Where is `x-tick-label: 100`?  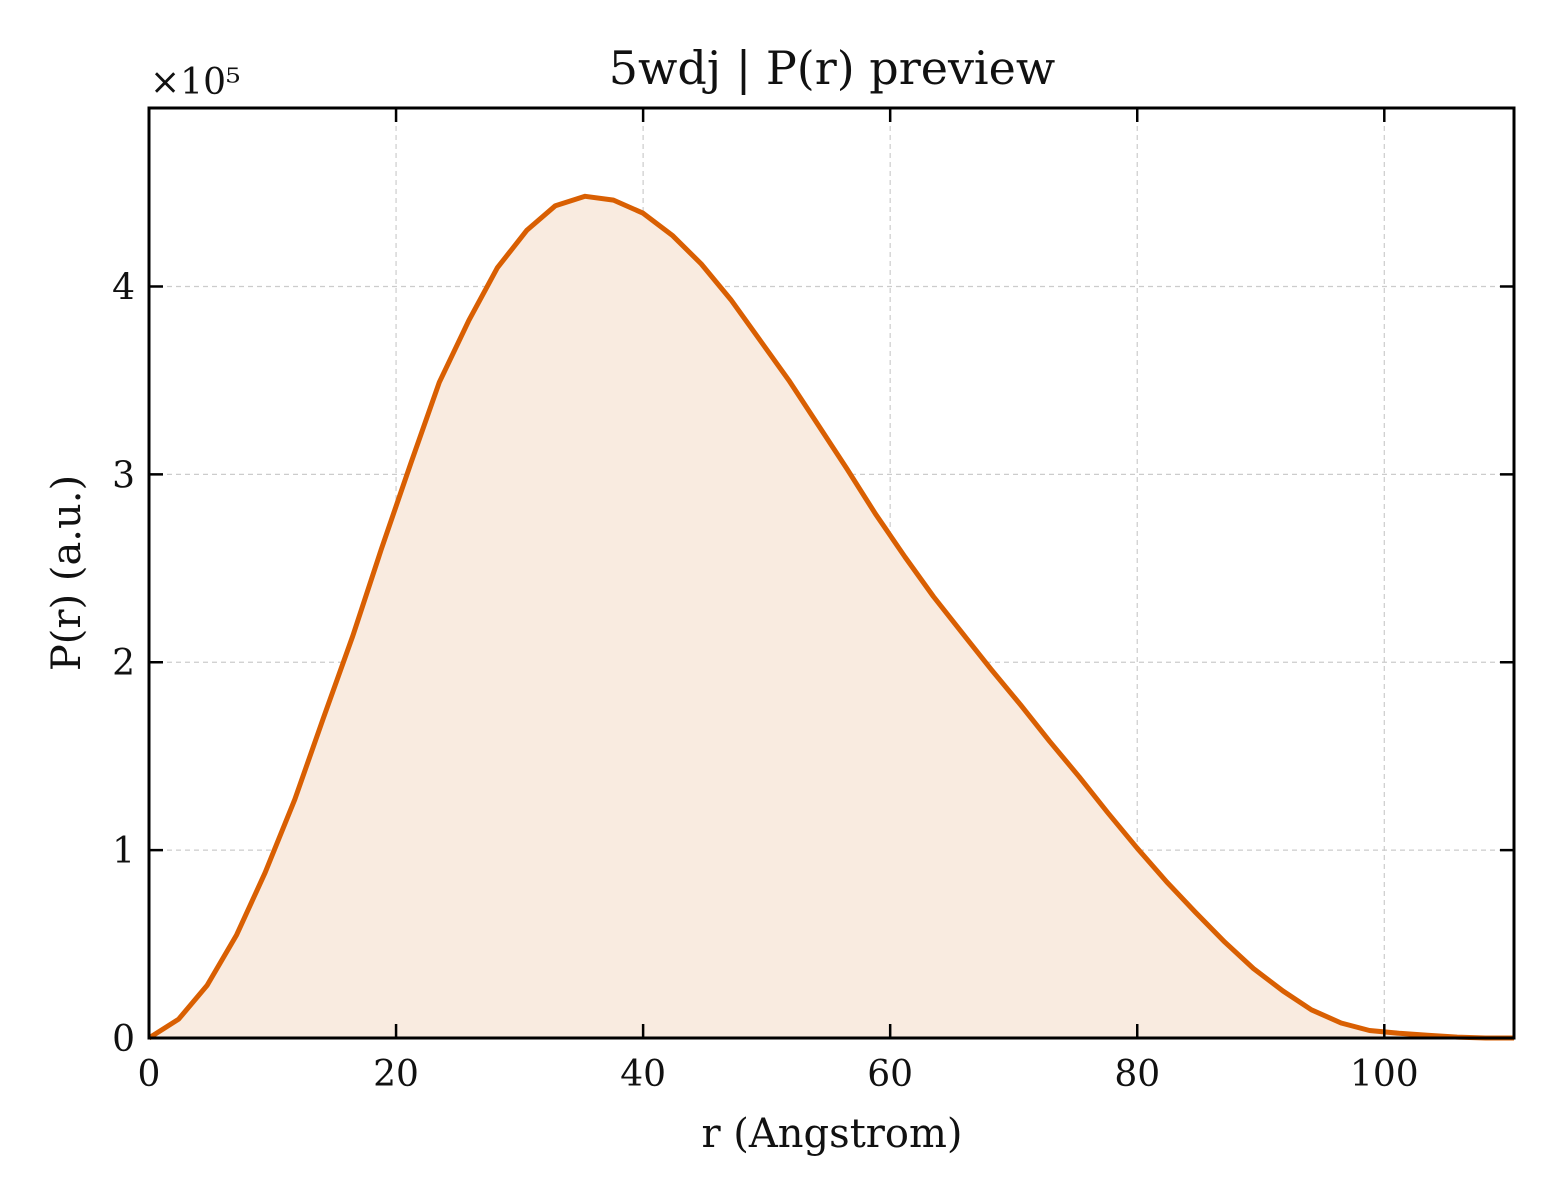 x-tick-label: 100 is located at coordinates (1384, 1074).